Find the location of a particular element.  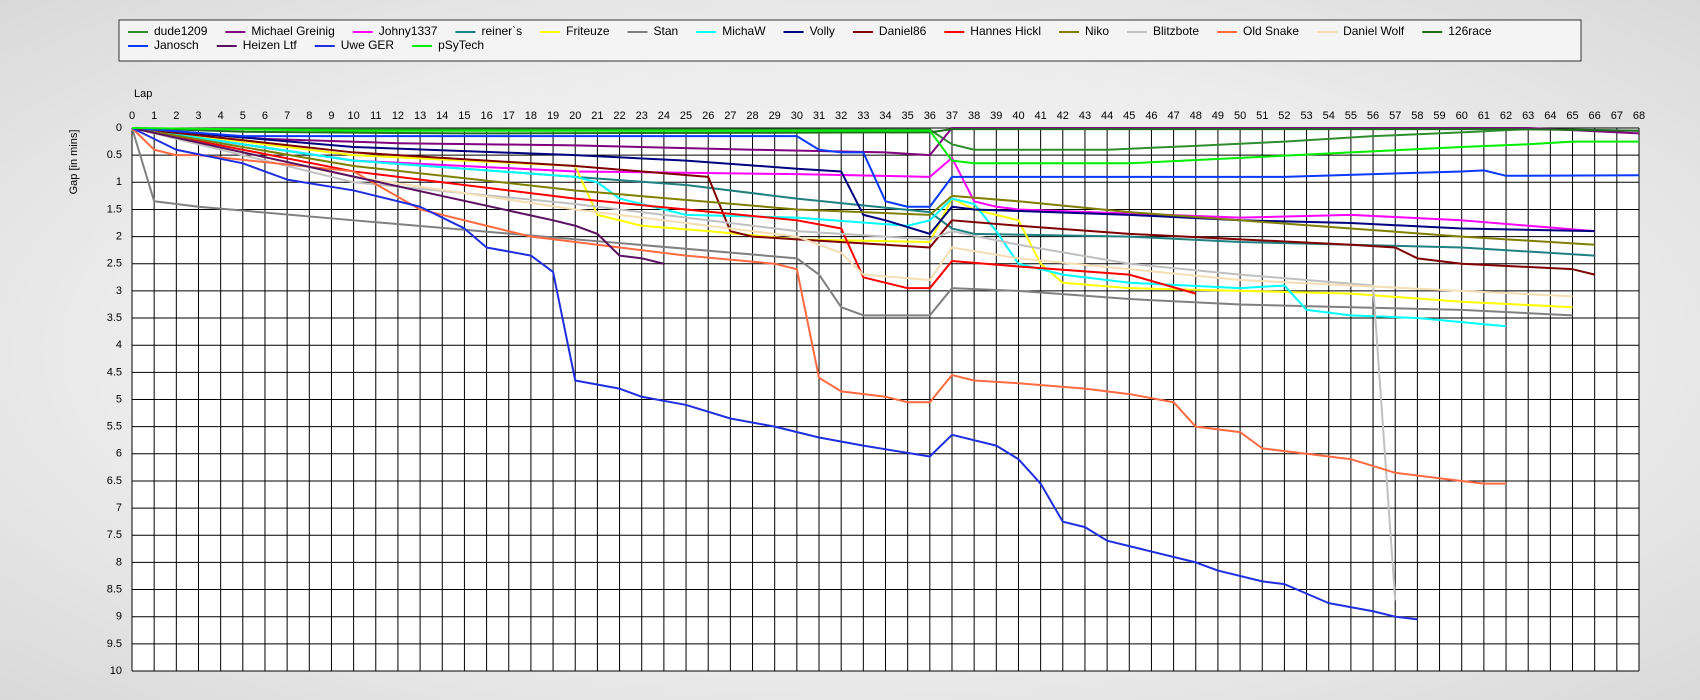

x-tick-label: 34 is located at coordinates (885, 116).